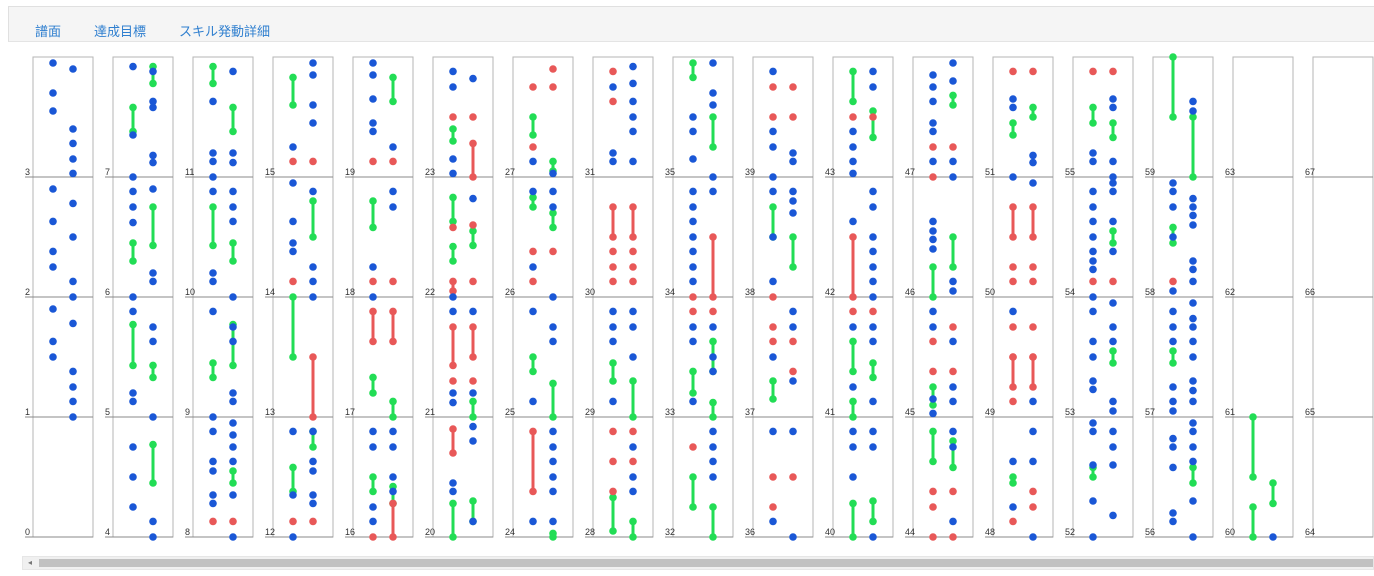 The image size is (1374, 576). Describe the element at coordinates (48, 31) in the screenshot. I see `tab-score: 譜面` at that location.